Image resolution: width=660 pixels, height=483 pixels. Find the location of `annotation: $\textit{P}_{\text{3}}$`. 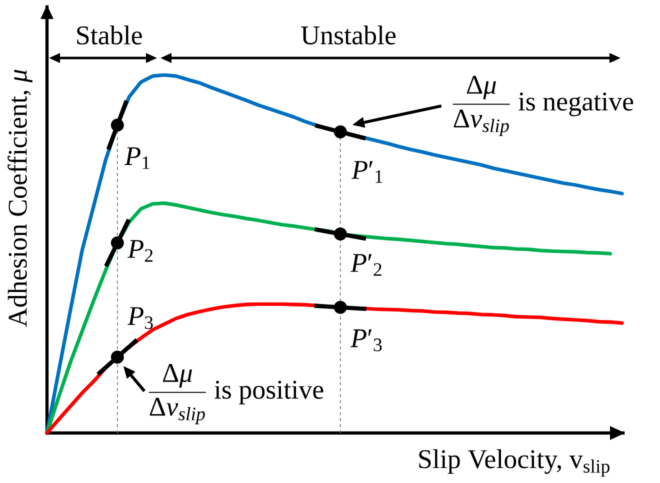

annotation: $\textit{P}_{\text{3}}$ is located at coordinates (140, 318).